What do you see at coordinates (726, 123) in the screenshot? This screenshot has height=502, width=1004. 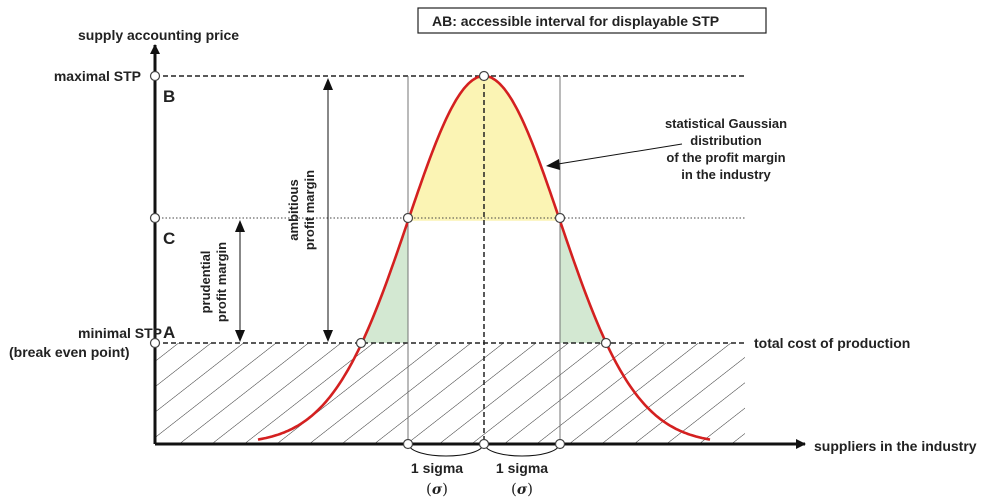 I see `svg-text: statistical Gaussian` at bounding box center [726, 123].